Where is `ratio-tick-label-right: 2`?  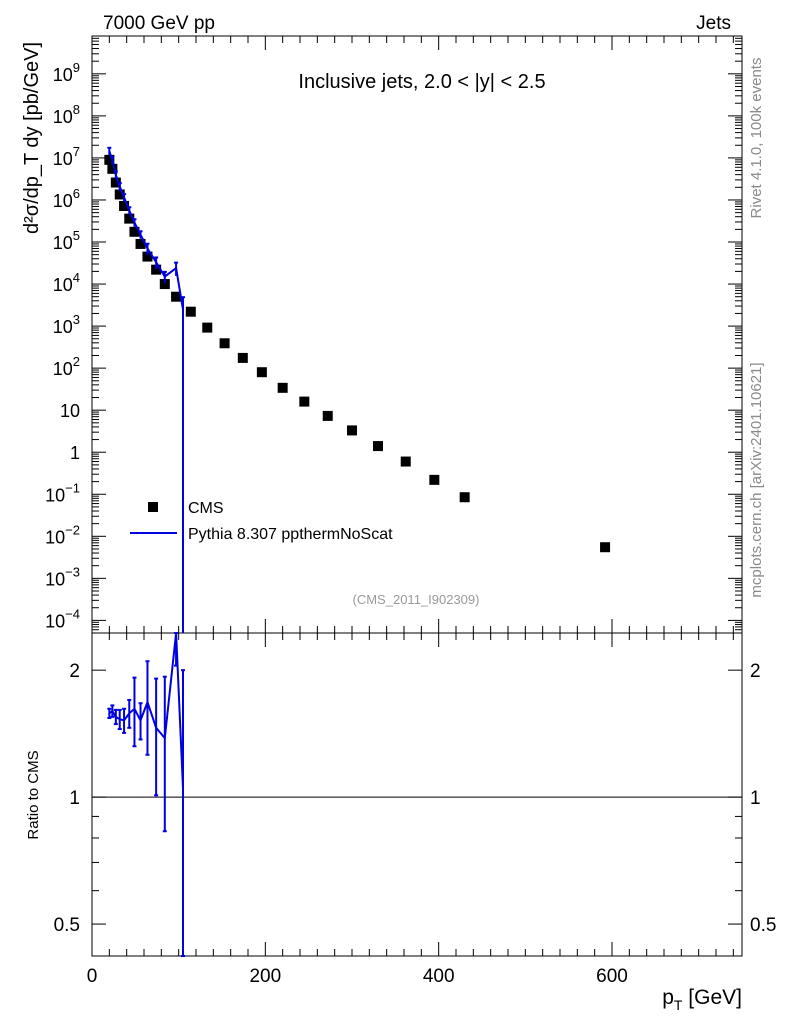
ratio-tick-label-right: 2 is located at coordinates (755, 671).